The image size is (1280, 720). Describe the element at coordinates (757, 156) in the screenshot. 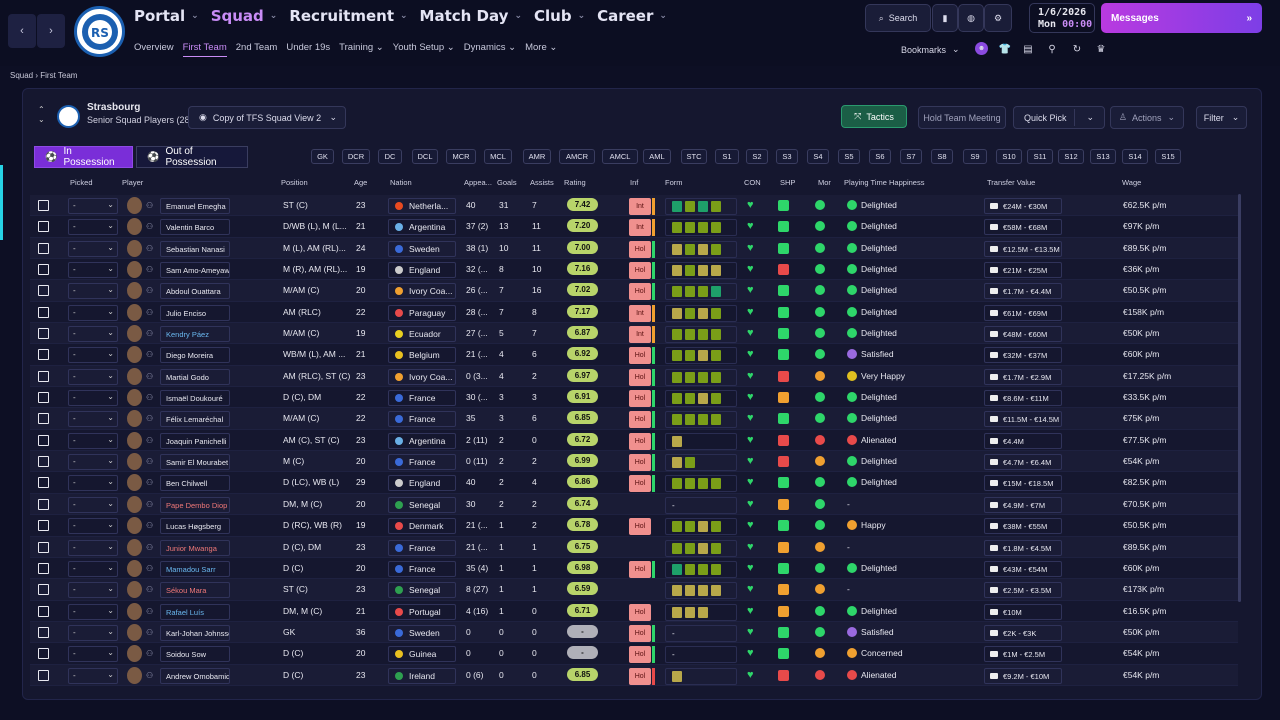

I see `position-chip-s2: S2` at that location.